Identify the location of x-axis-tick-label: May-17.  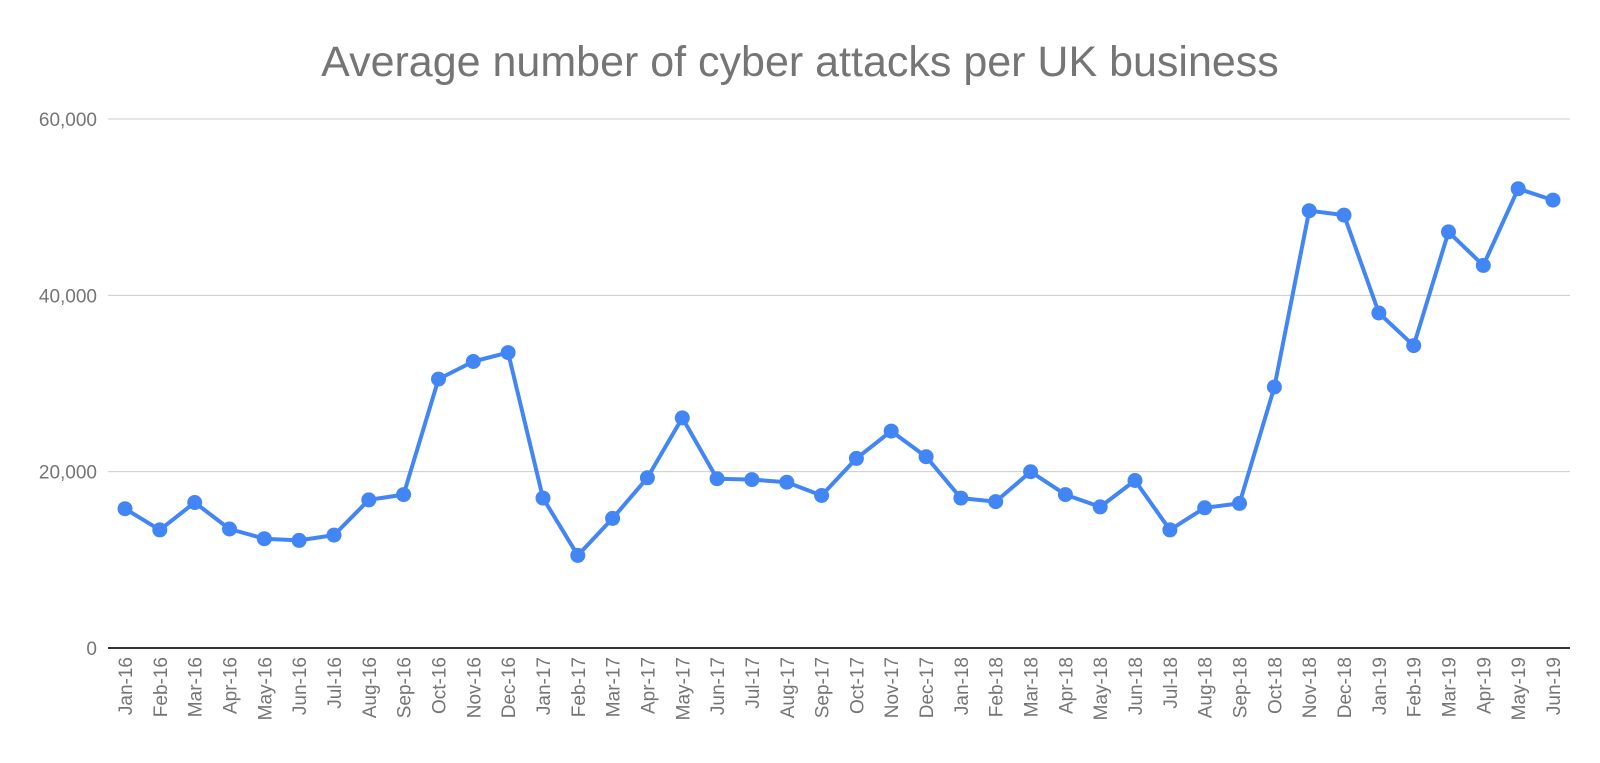
(683, 688).